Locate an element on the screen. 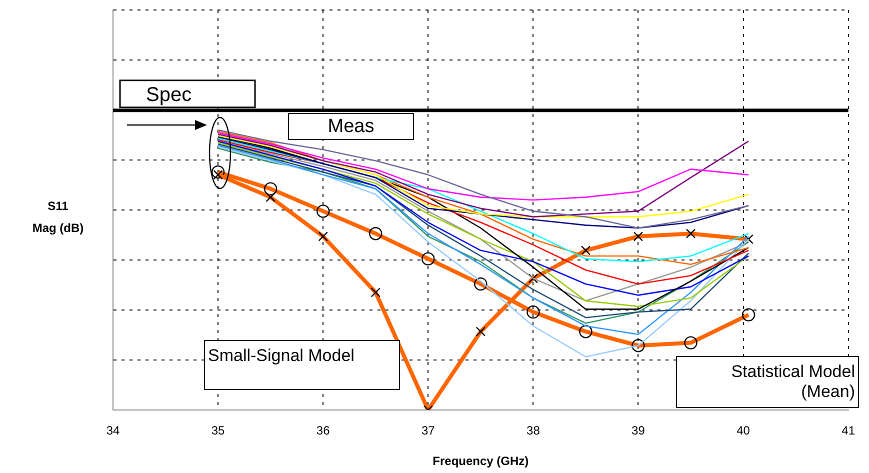 This screenshot has width=869, height=473. x-tick-label: 41 is located at coordinates (849, 431).